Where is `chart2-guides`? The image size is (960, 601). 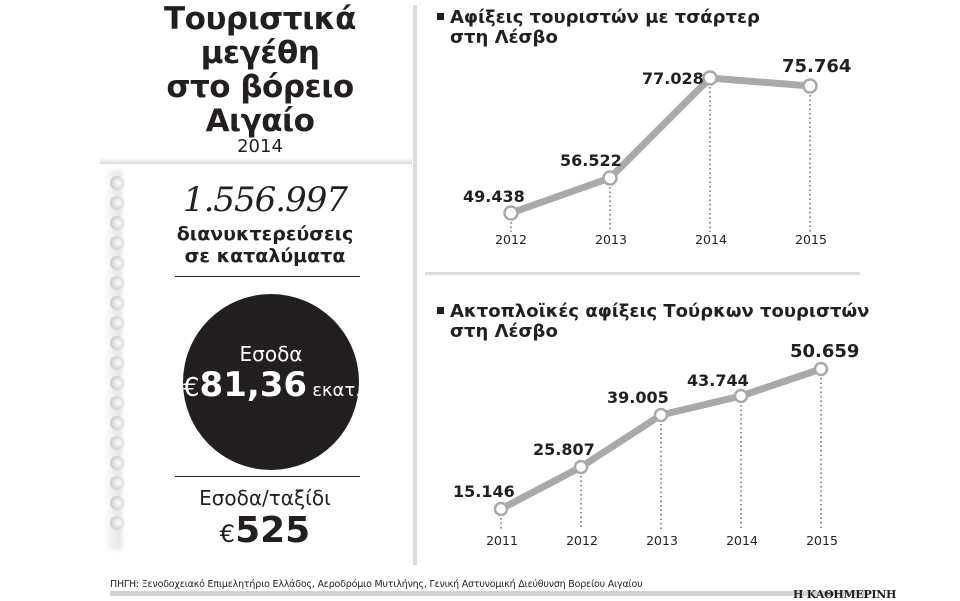 chart2-guides is located at coordinates (661, 454).